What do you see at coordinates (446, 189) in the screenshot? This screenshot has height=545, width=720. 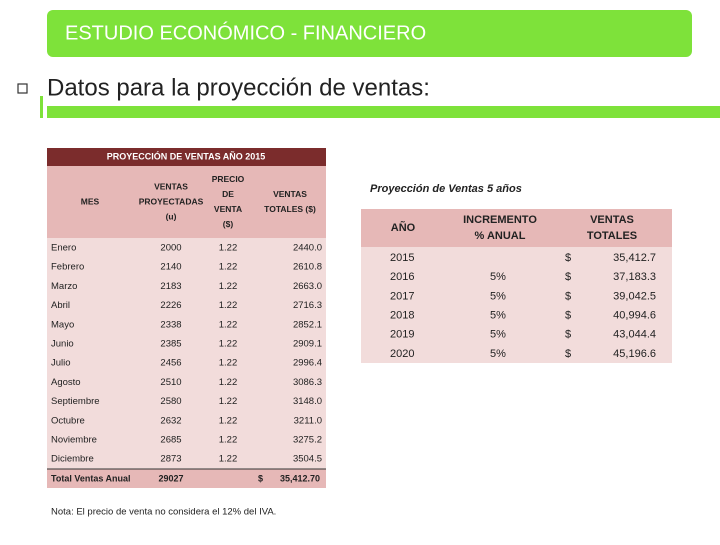 I see `table-title: Proyección de Ventas 5 años` at bounding box center [446, 189].